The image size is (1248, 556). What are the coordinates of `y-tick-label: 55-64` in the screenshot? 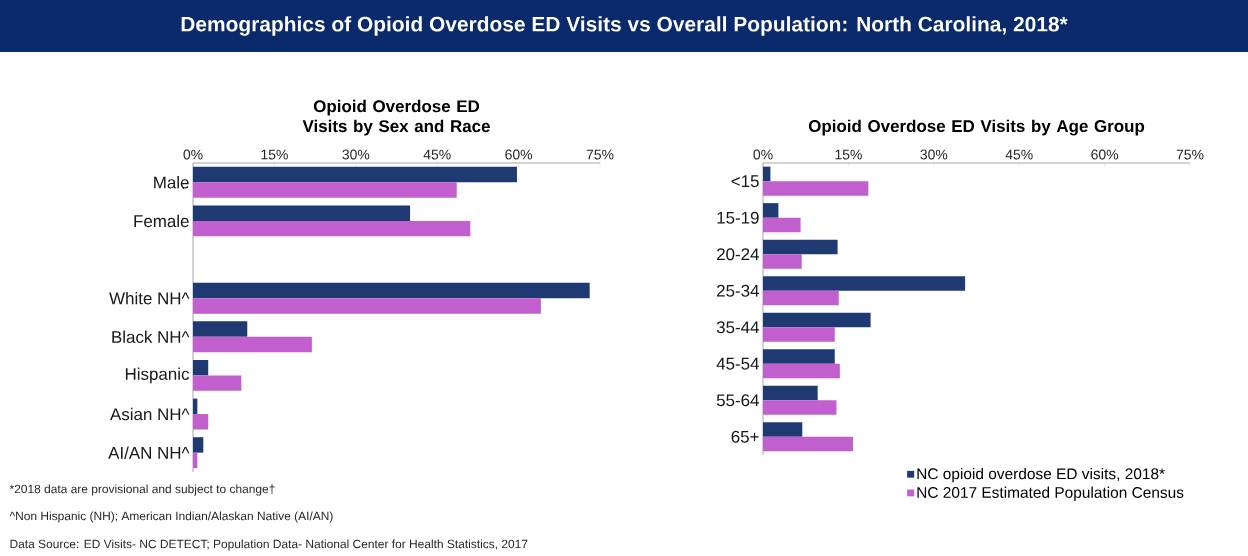 It's located at (737, 400).